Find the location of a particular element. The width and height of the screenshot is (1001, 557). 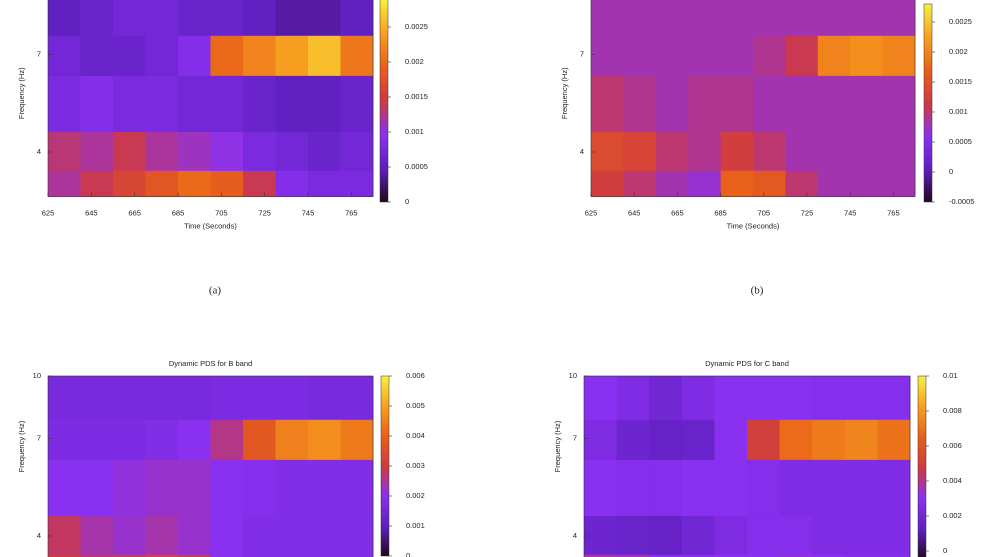

chart-title: Dynamic PDS for B band is located at coordinates (210, 363).